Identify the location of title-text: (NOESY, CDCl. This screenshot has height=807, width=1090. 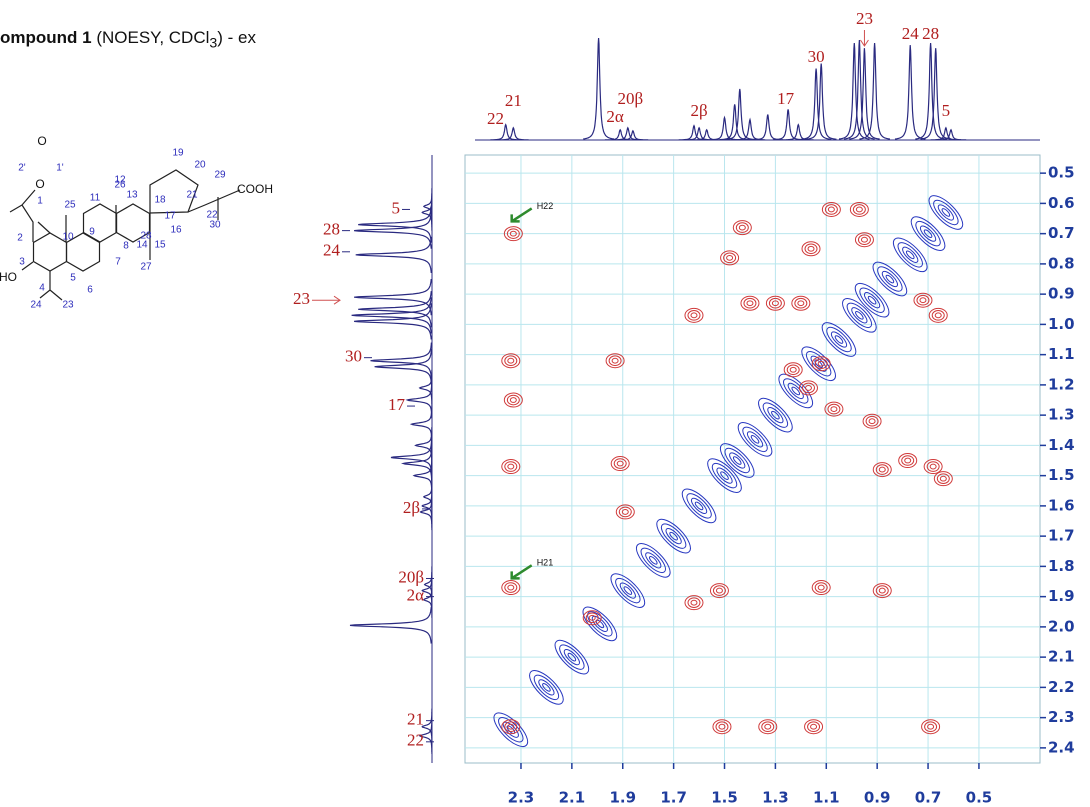
(150, 37).